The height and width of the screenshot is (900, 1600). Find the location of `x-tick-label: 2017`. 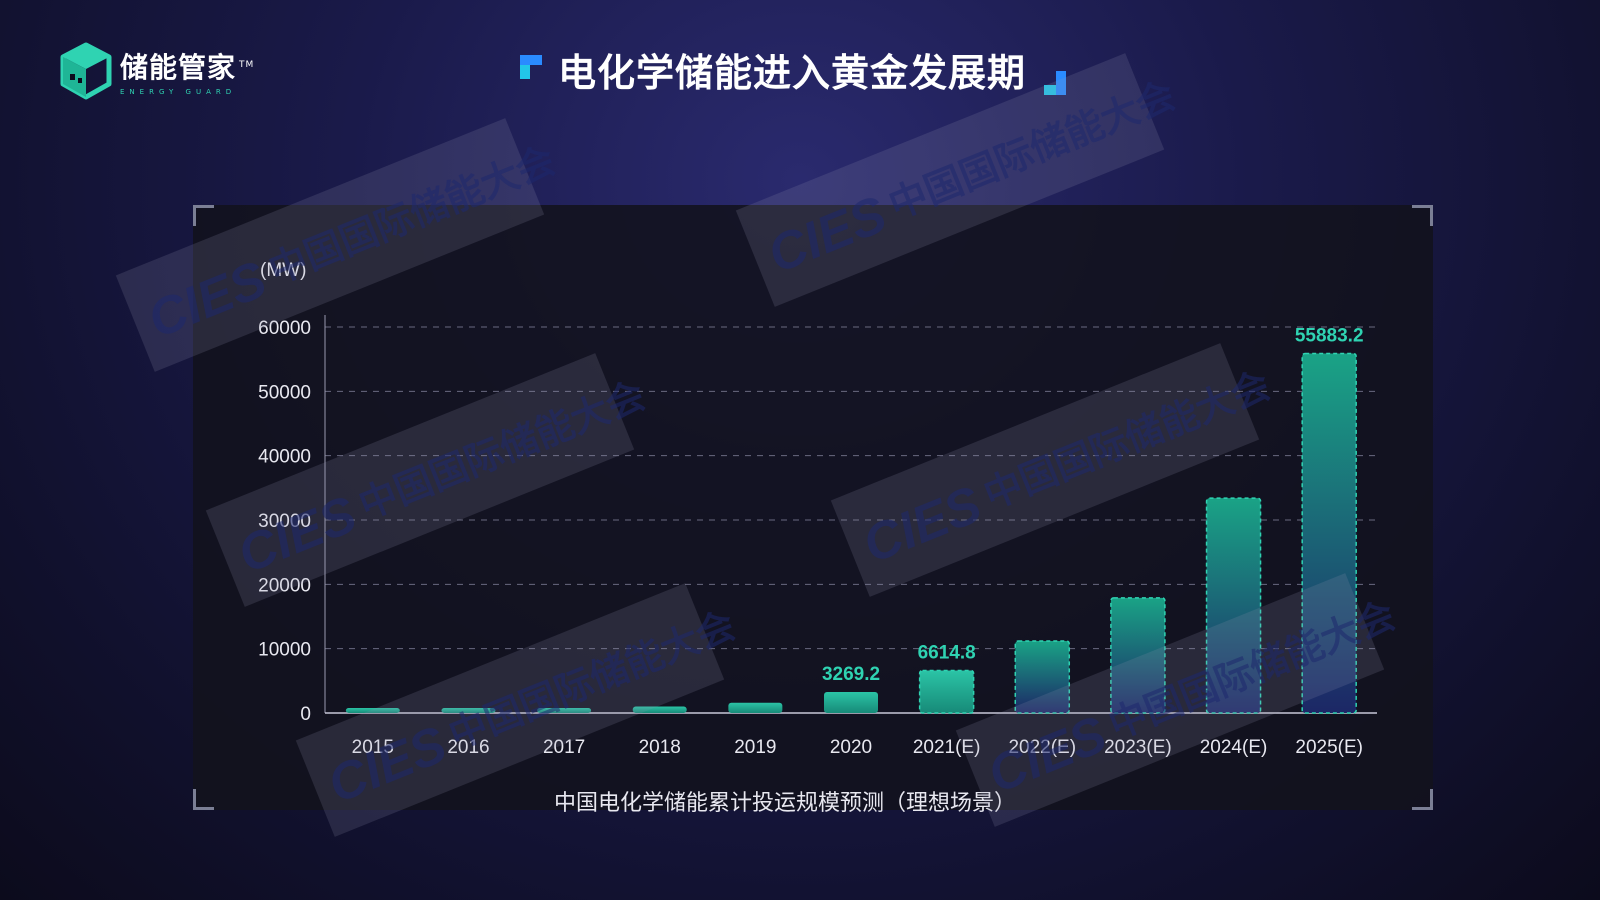

x-tick-label: 2017 is located at coordinates (564, 747).